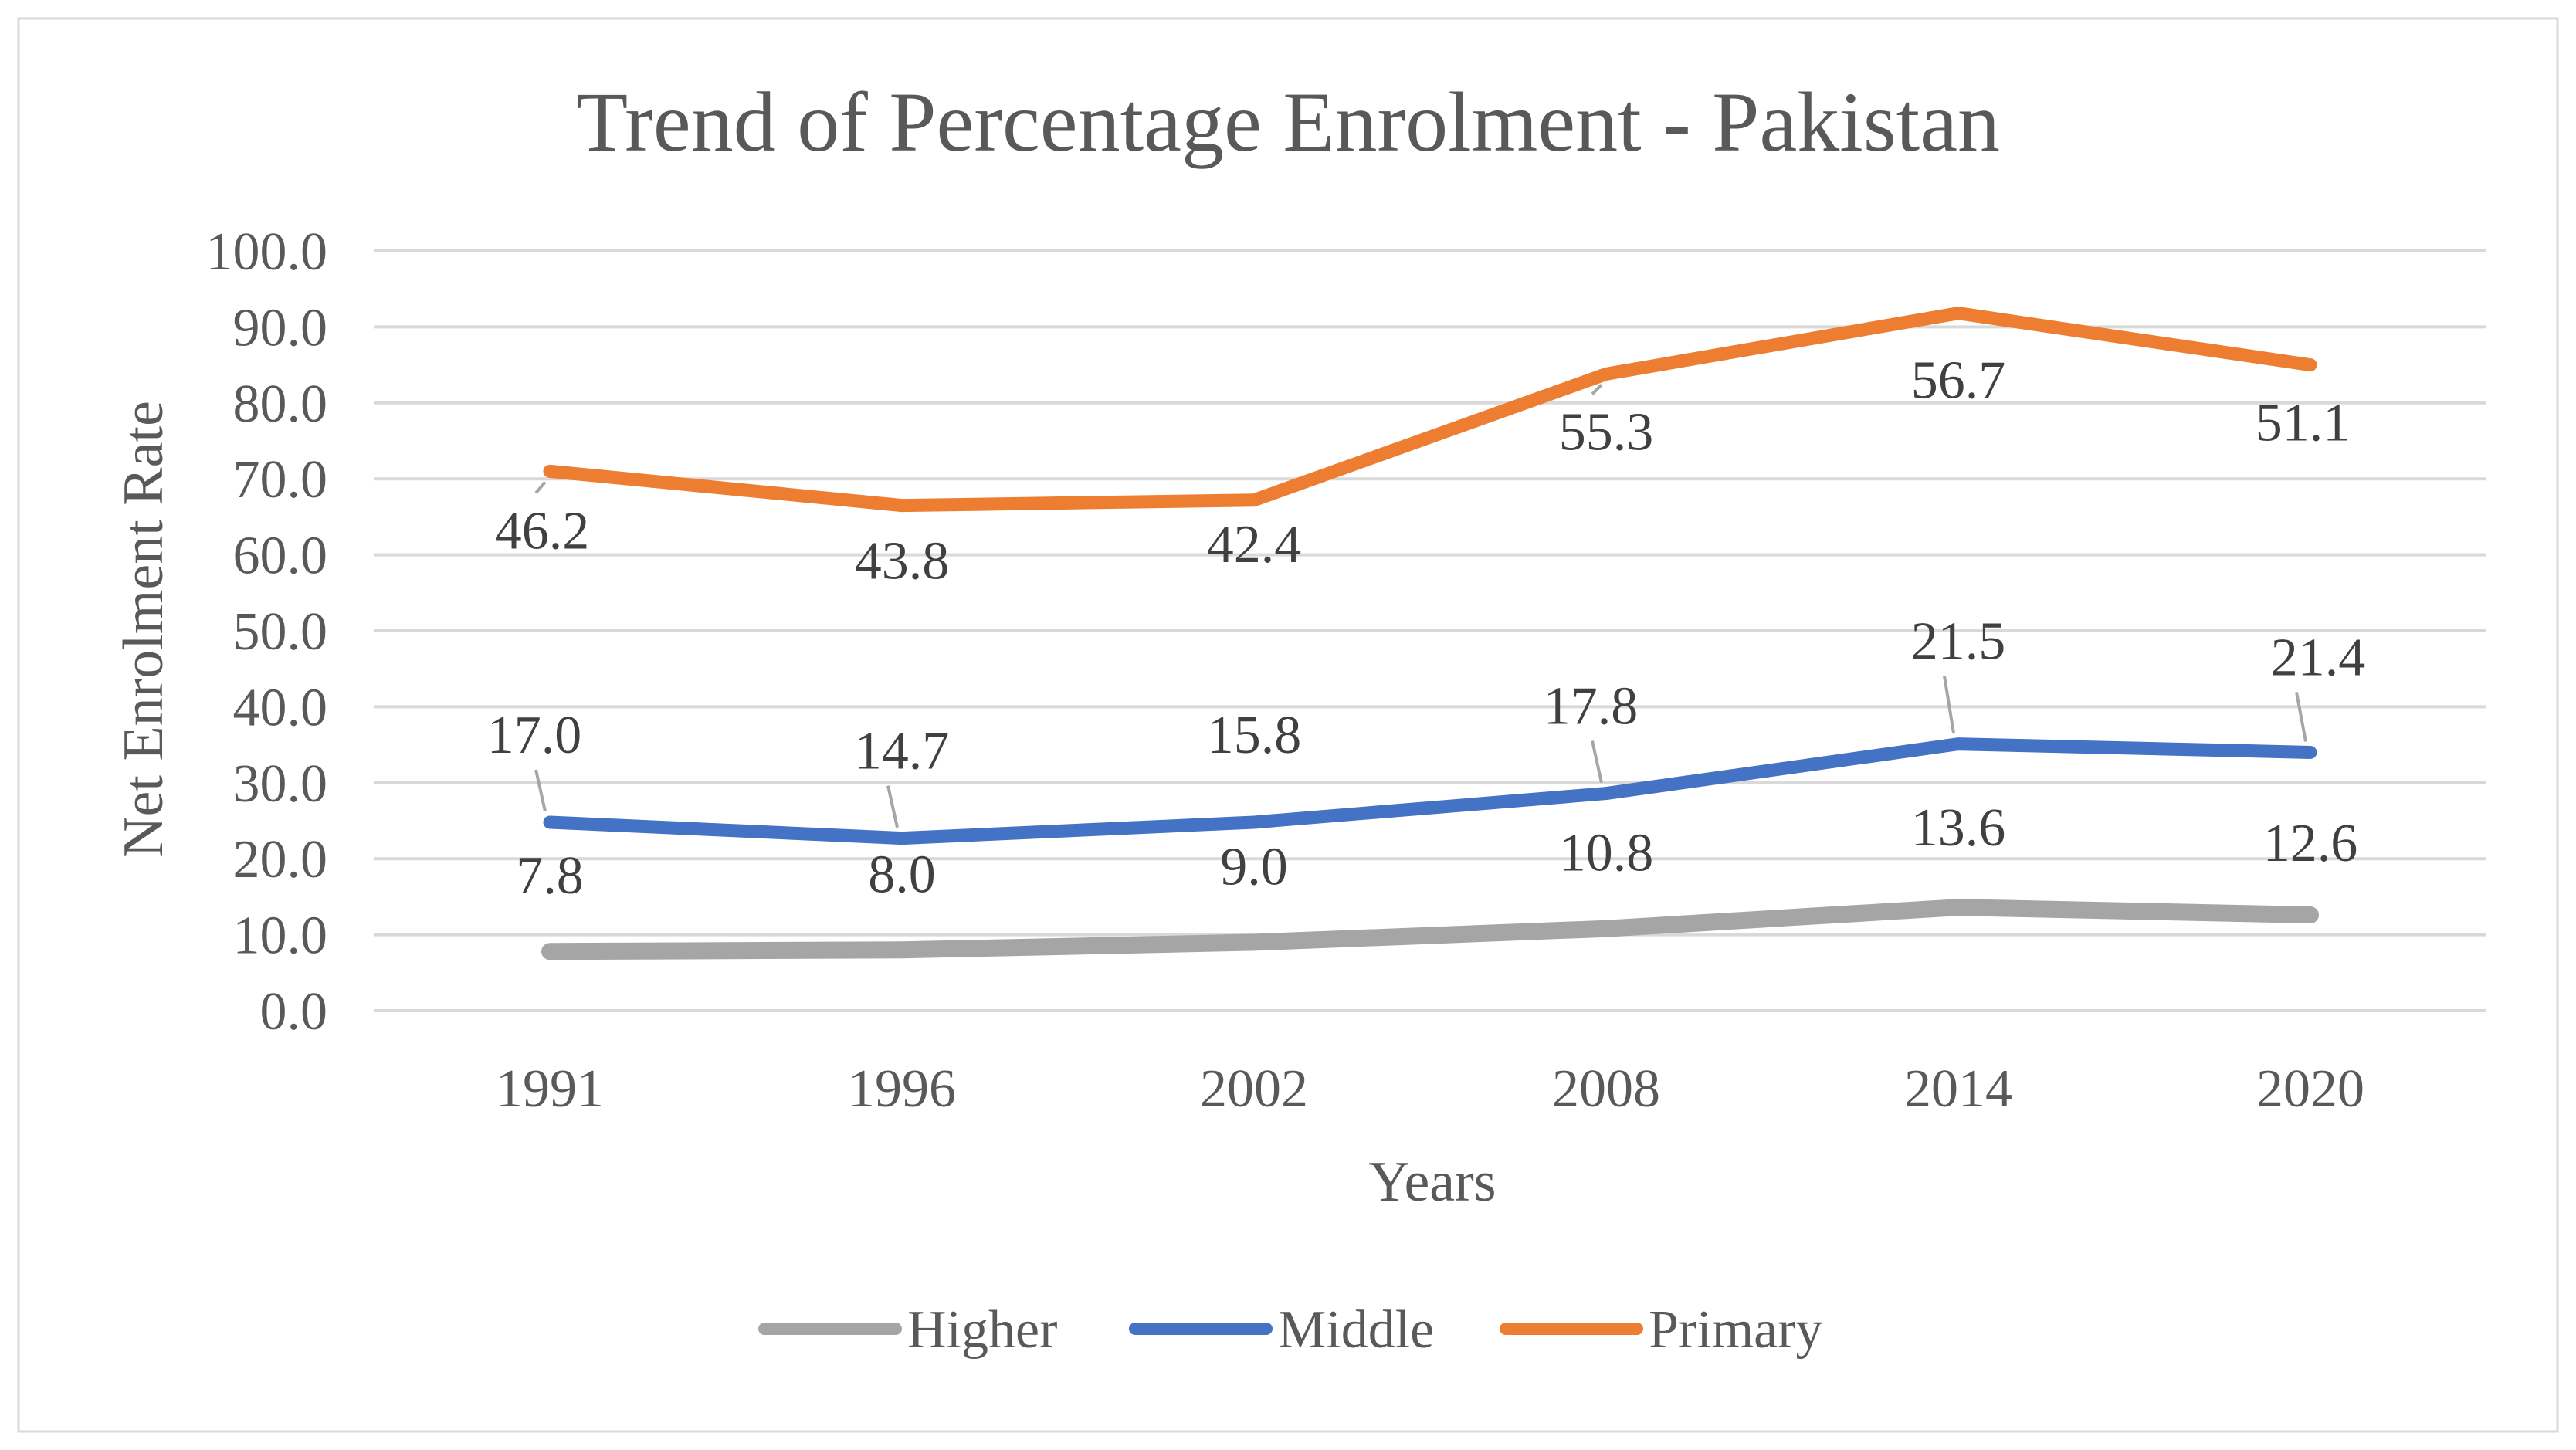 Image resolution: width=2576 pixels, height=1450 pixels. I want to click on chart-title: Trend of Percentage Enrolment - Pakistan, so click(1288, 122).